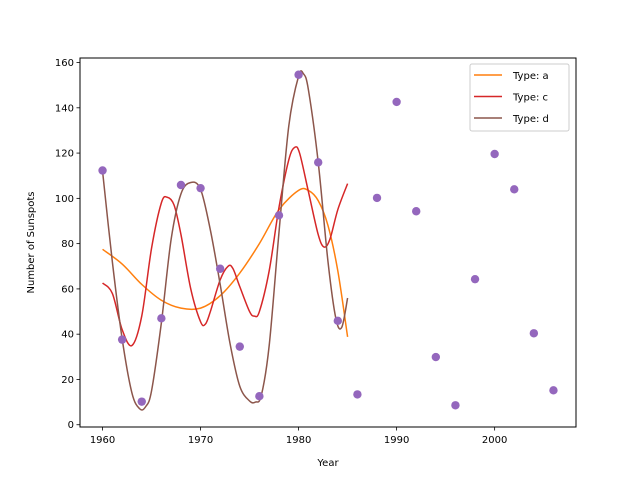 The image size is (640, 480). I want to click on x-tick-label: 1970, so click(200, 440).